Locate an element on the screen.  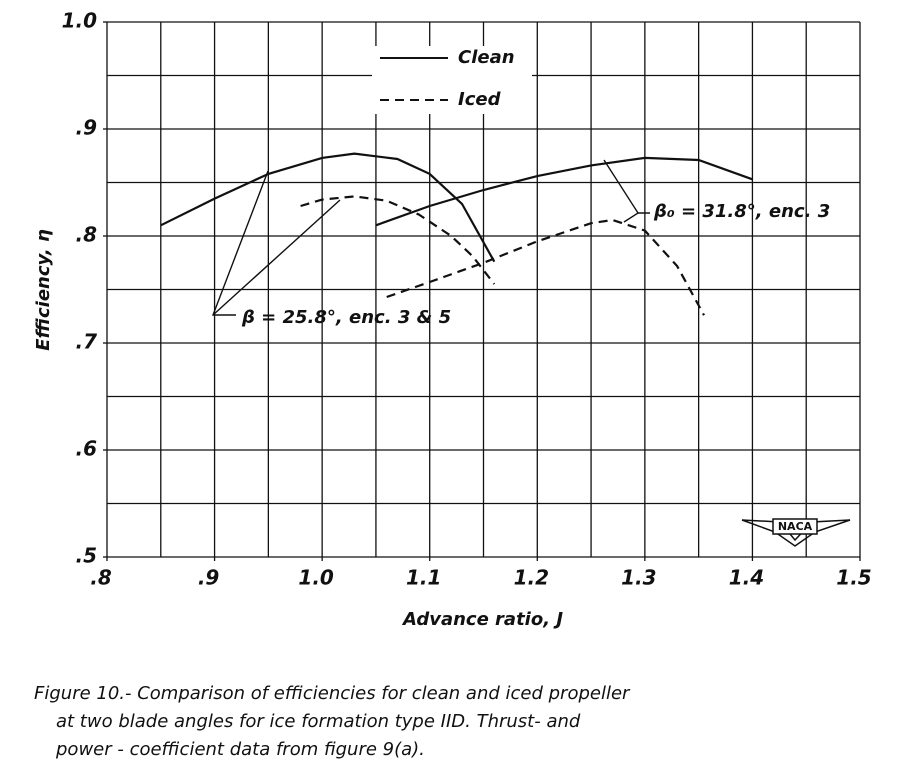
legend-label: Clean is located at coordinates (486, 57).